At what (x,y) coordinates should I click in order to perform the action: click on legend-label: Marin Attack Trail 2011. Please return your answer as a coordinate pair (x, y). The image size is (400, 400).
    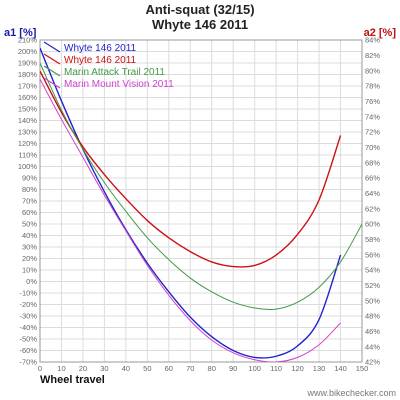
    Looking at the image, I should click on (114, 72).